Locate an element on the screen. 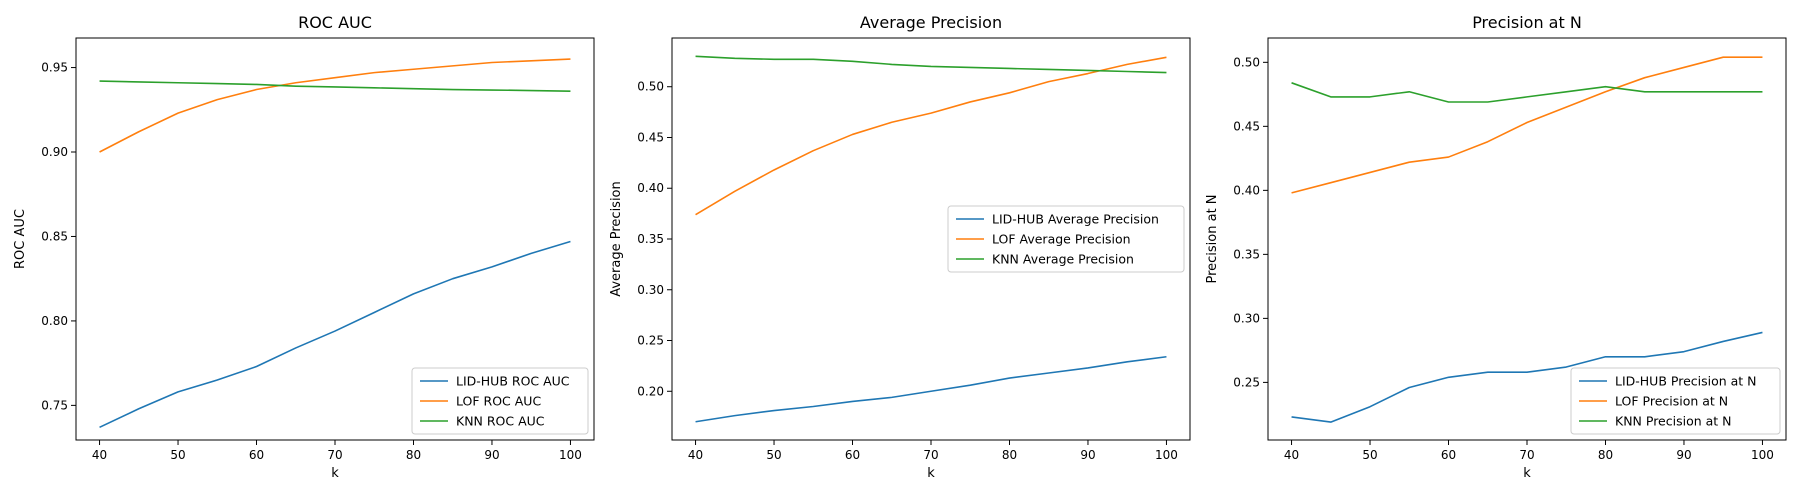 The width and height of the screenshot is (1800, 500). series-line-lid-hub-average-precision is located at coordinates (931, 389).